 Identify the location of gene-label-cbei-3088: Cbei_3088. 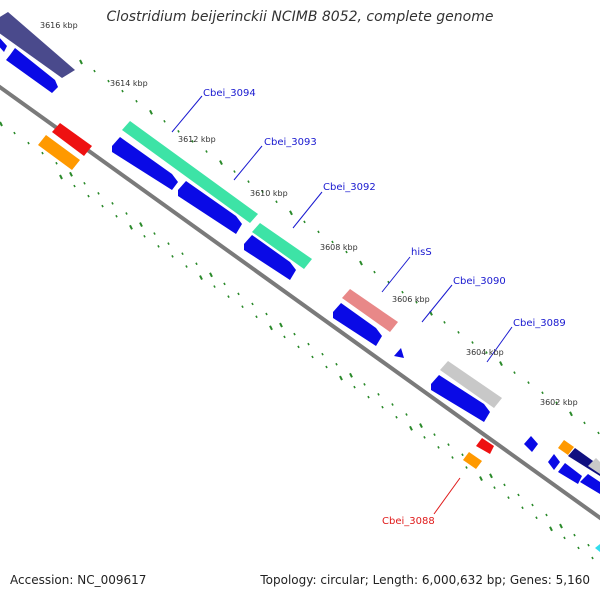
(408, 521).